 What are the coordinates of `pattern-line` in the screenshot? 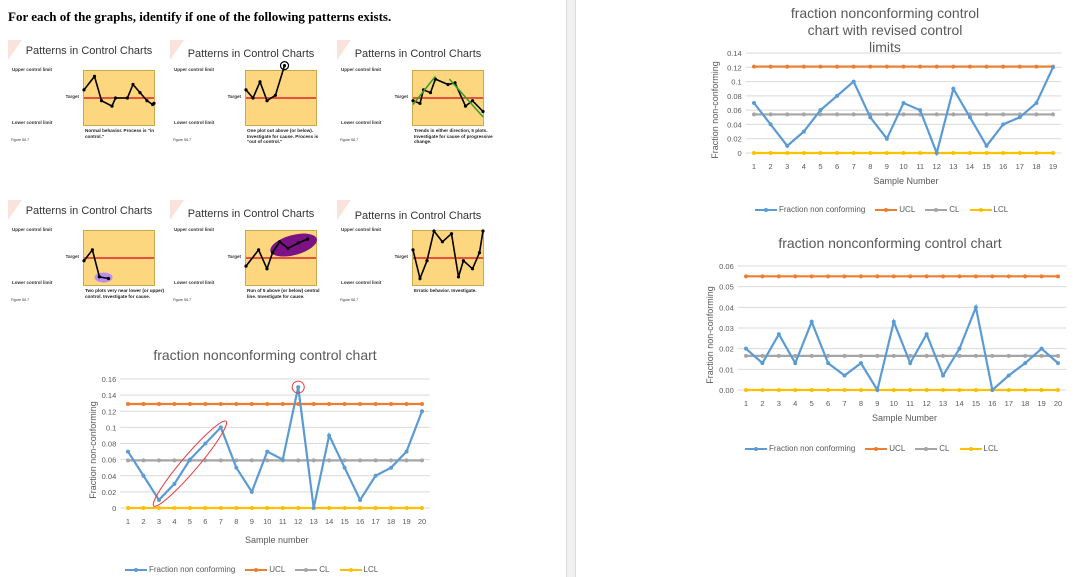 It's located at (448, 95).